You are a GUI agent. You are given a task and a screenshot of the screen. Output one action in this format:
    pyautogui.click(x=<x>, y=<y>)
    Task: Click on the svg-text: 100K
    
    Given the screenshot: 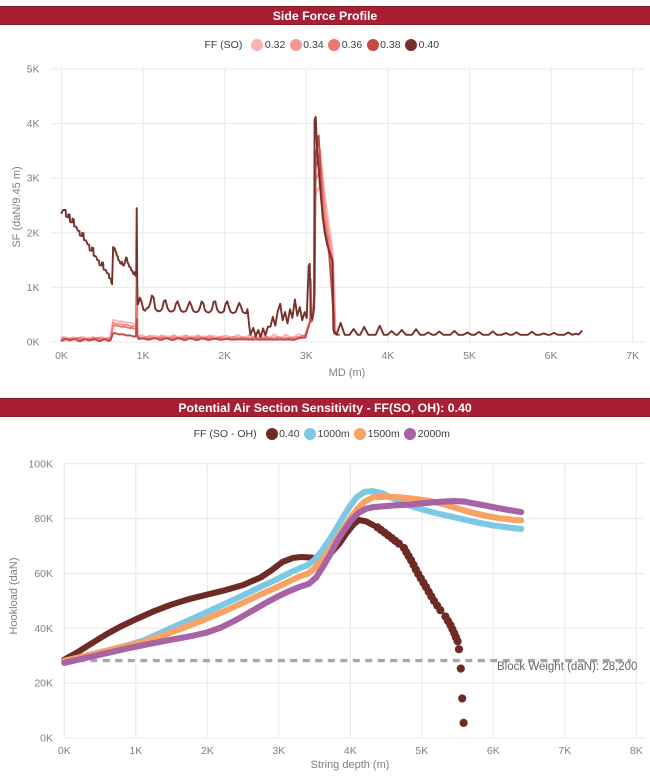 What is the action you would take?
    pyautogui.click(x=40, y=464)
    